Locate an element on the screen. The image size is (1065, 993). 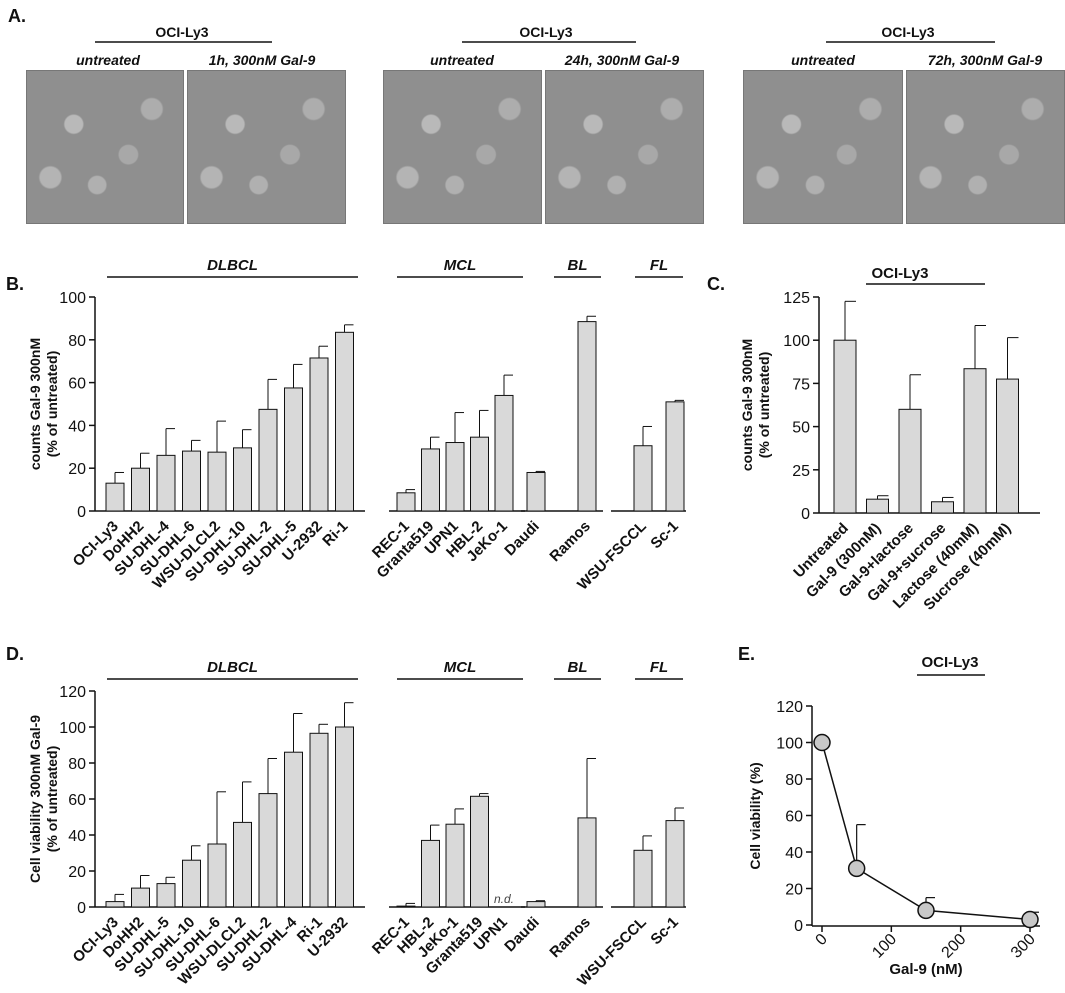
panel-a-condition-right: 1h, 300nM Gal-9 is located at coordinates (262, 60).